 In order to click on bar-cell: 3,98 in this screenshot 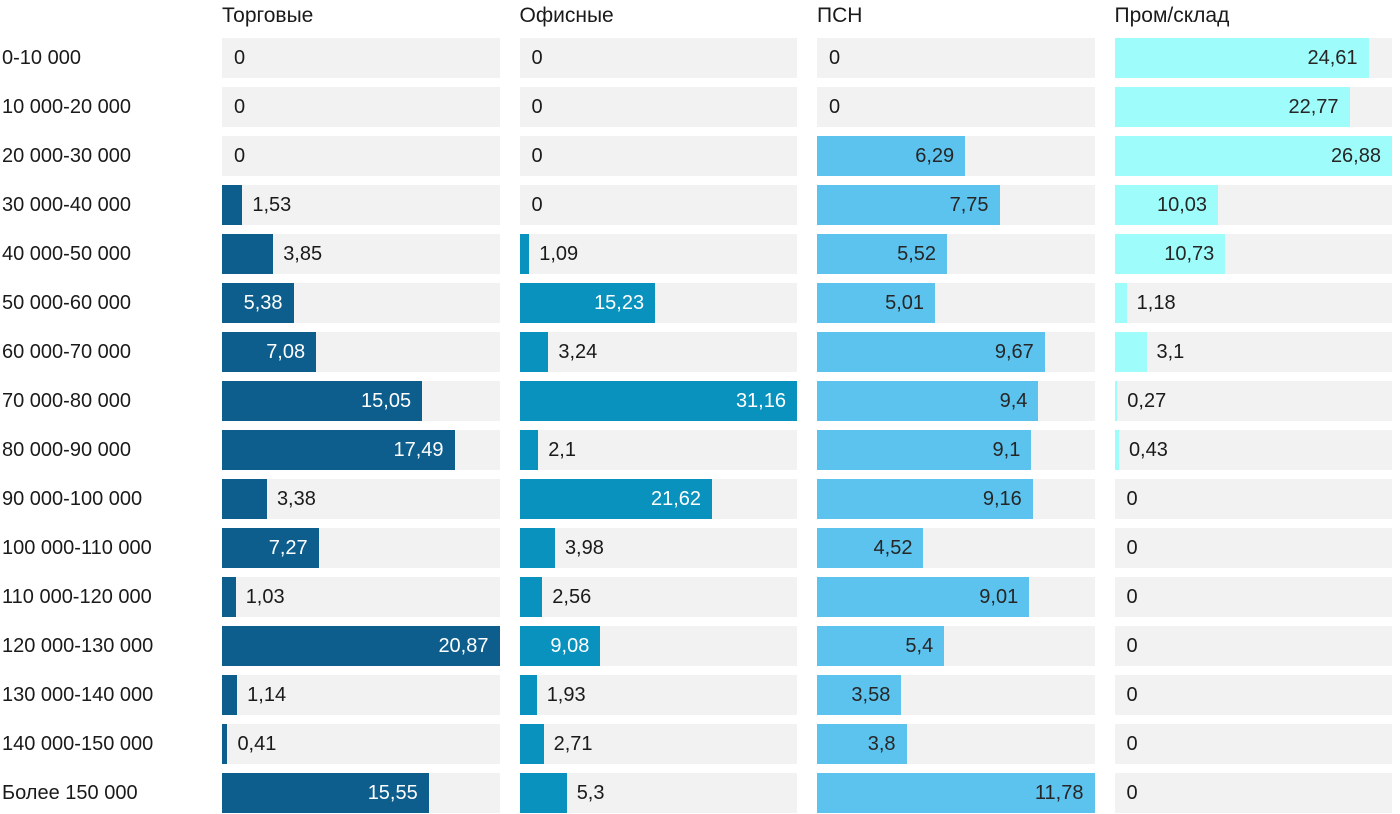, I will do `click(658, 548)`.